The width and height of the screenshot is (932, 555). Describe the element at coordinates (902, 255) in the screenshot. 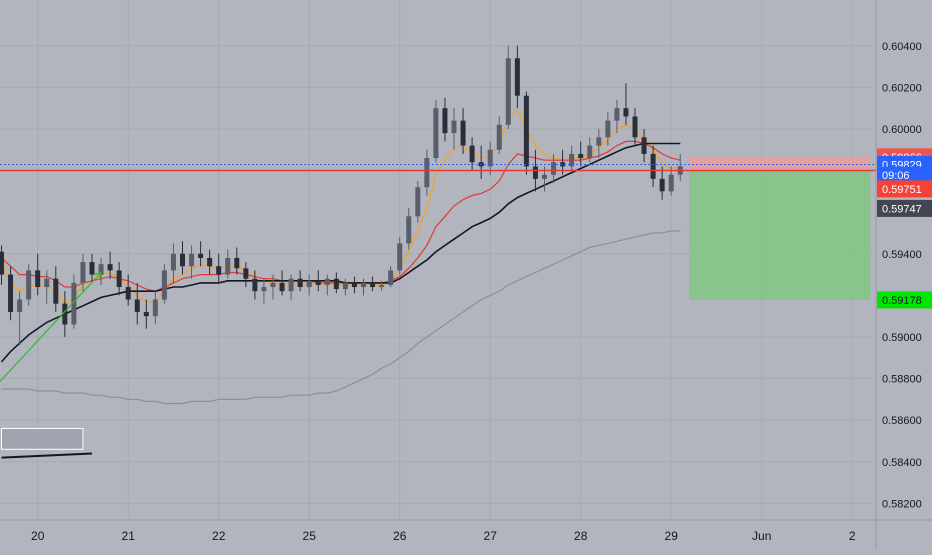

I see `price-tick-label: 0.59400` at that location.